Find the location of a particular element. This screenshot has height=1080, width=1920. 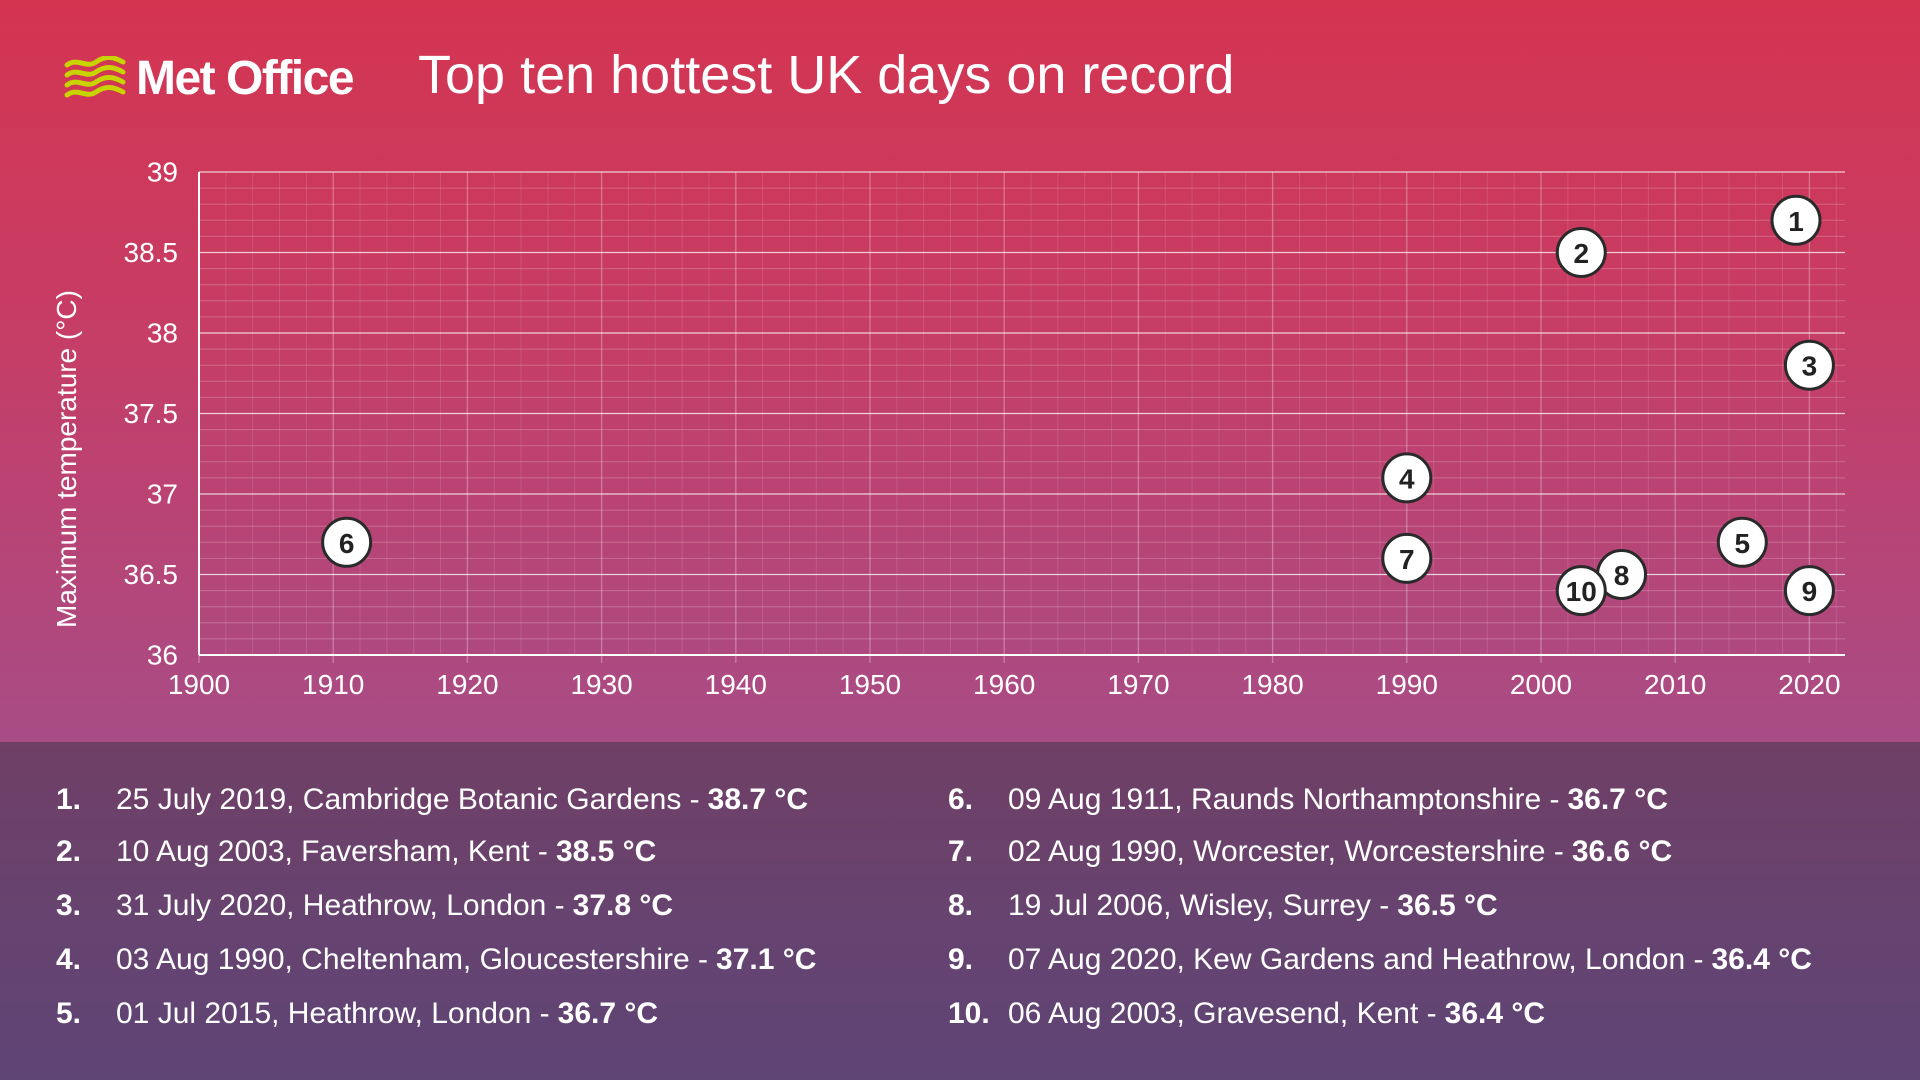

legend-item-number: 6. is located at coordinates (961, 799).